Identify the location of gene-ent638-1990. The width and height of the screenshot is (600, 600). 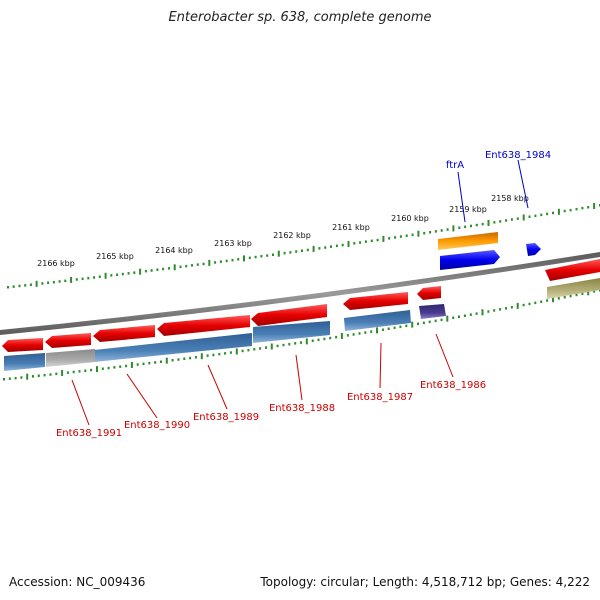
(124, 333).